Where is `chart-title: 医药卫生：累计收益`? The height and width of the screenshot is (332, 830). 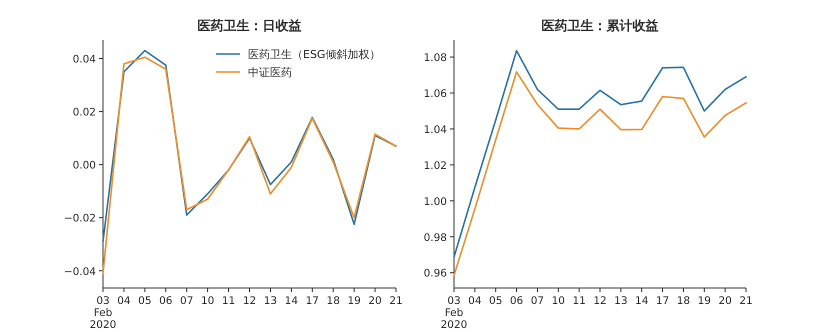 chart-title: 医药卫生：累计收益 is located at coordinates (600, 26).